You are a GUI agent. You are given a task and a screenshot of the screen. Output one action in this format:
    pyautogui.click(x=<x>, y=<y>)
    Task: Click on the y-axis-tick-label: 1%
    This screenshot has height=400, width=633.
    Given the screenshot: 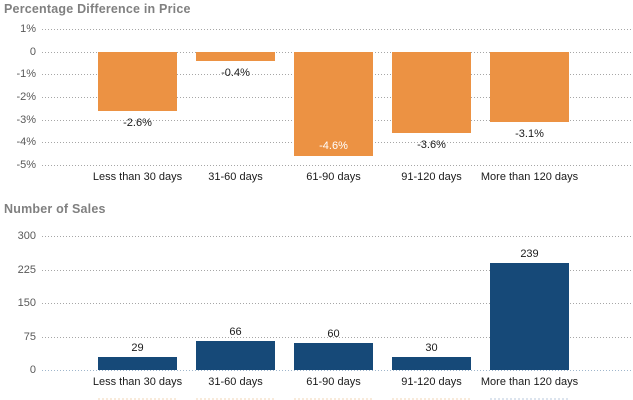 What is the action you would take?
    pyautogui.click(x=28, y=29)
    